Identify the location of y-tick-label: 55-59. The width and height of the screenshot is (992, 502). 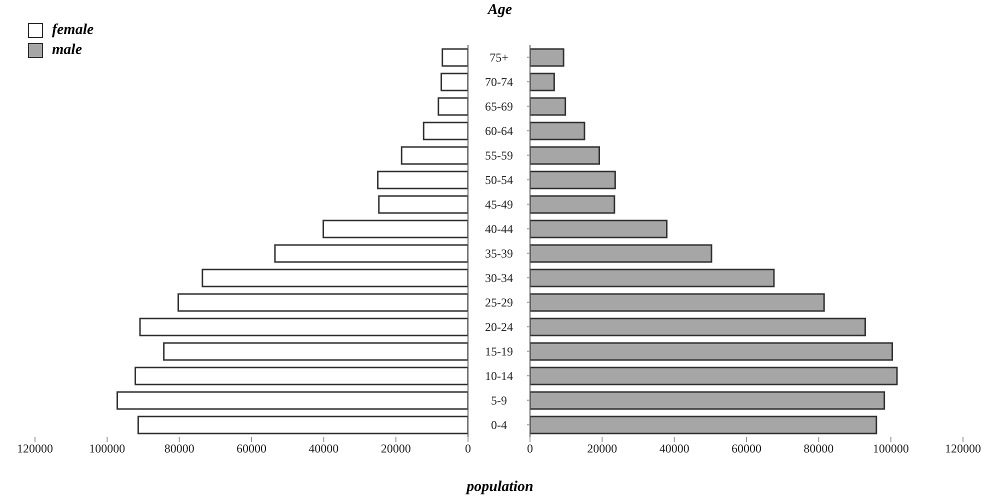
(499, 155).